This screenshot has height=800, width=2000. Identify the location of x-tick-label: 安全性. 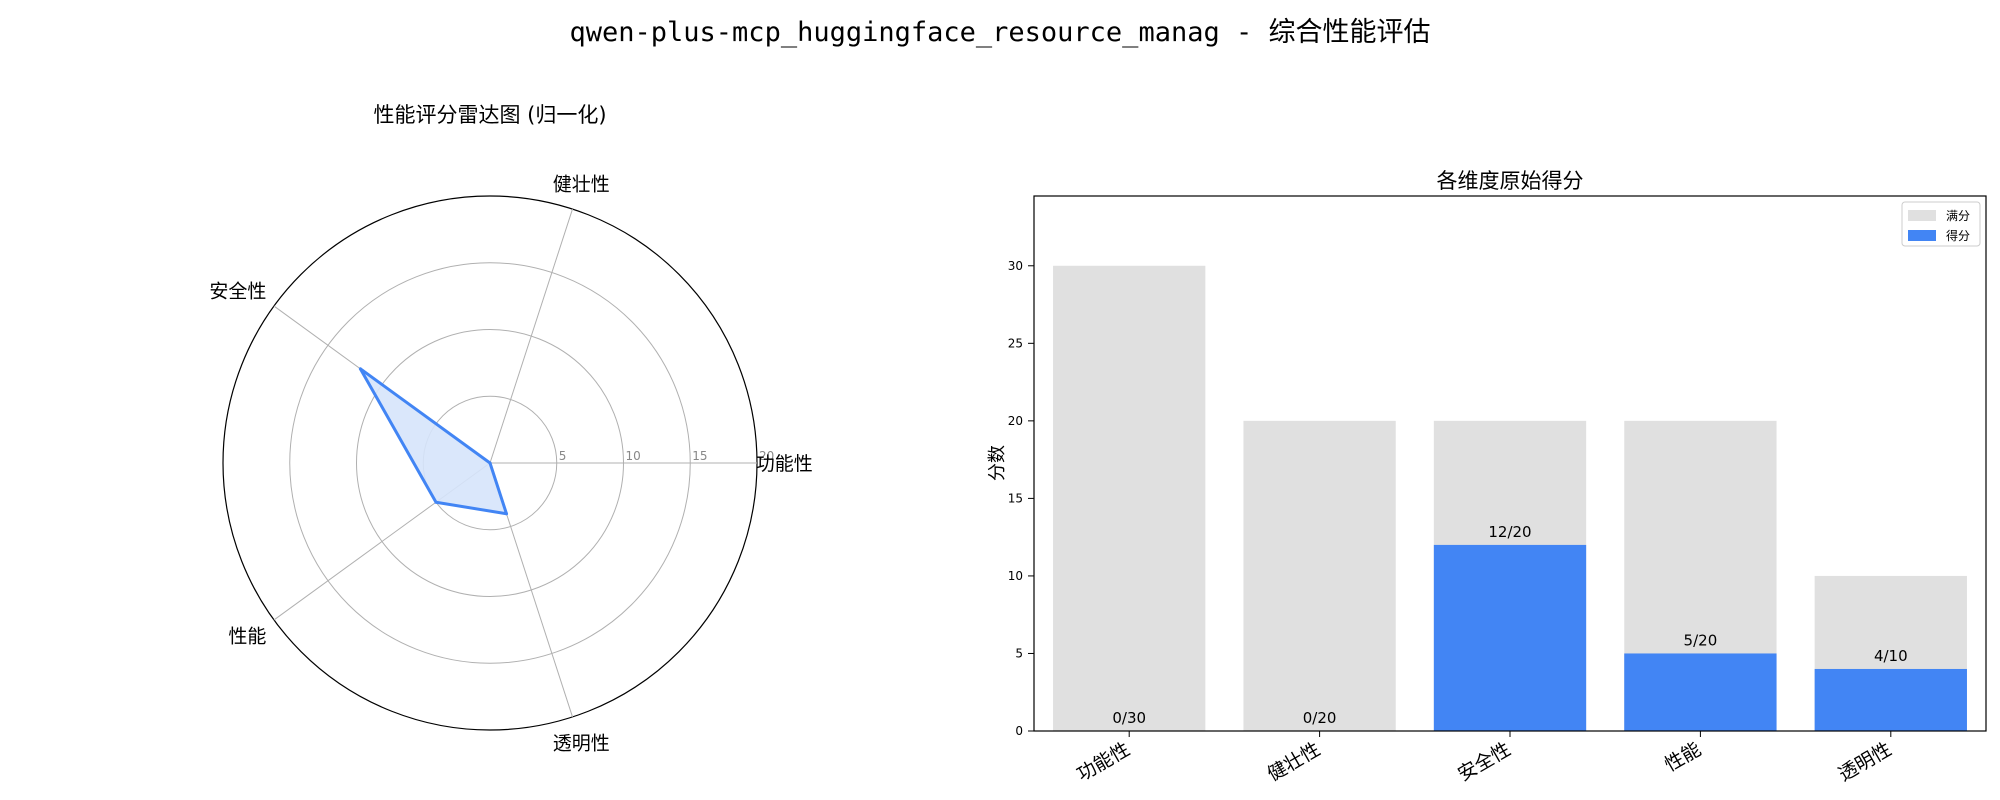
(1484, 762).